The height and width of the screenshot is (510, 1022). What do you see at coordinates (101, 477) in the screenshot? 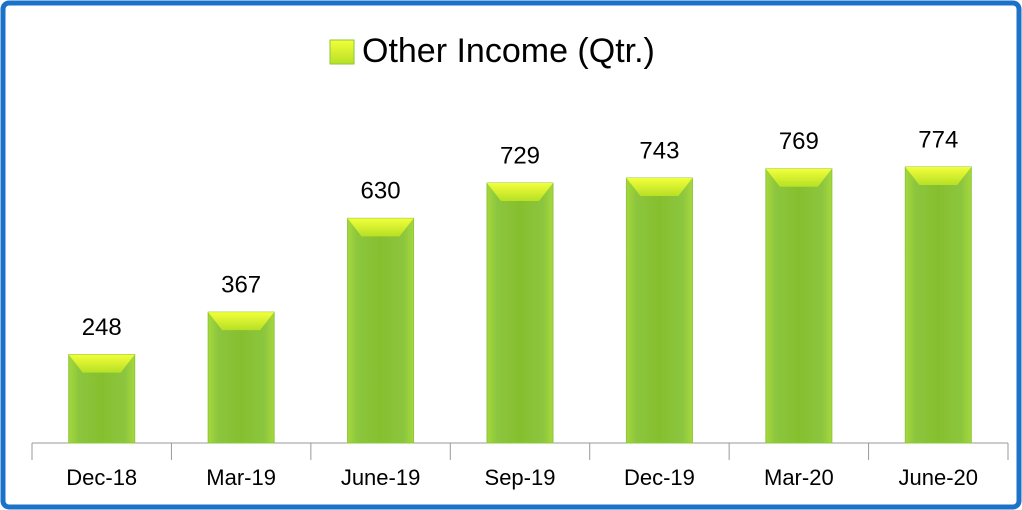
I see `x-tick-label: Dec-18` at bounding box center [101, 477].